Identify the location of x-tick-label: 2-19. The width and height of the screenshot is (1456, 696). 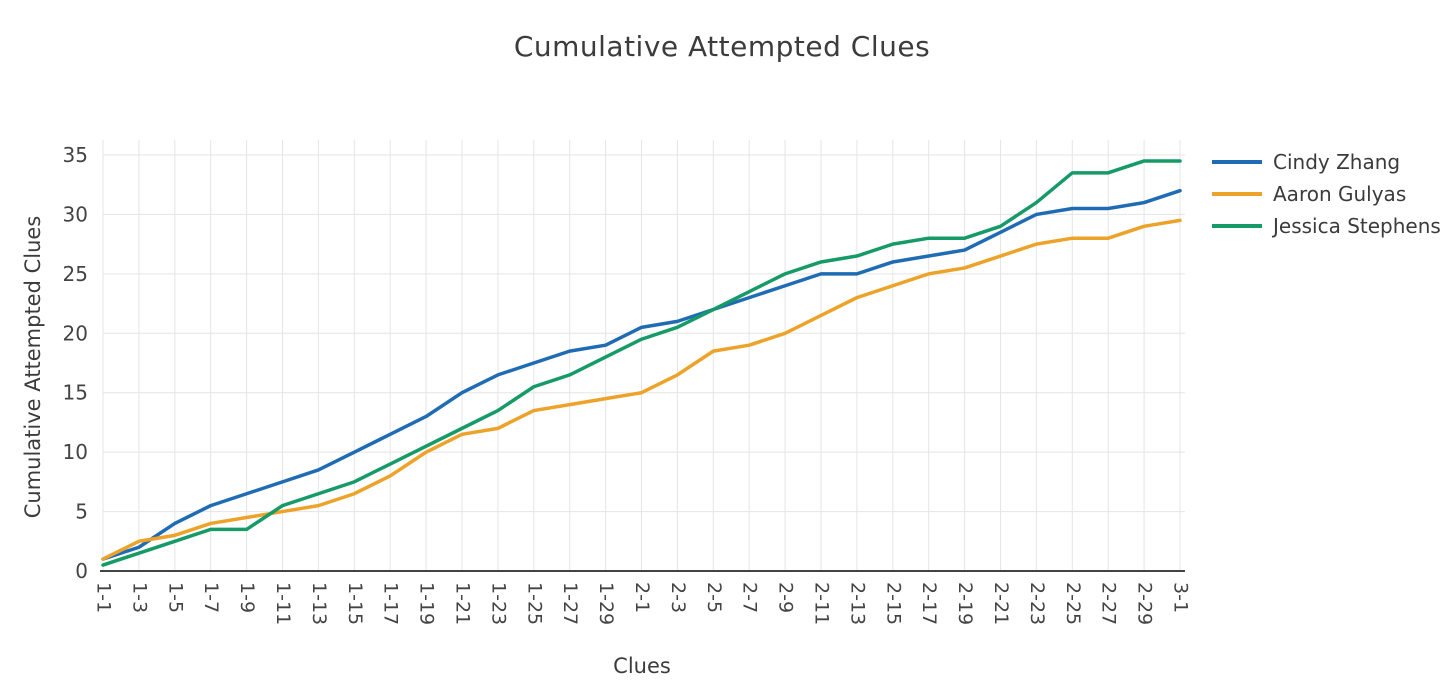
(965, 603).